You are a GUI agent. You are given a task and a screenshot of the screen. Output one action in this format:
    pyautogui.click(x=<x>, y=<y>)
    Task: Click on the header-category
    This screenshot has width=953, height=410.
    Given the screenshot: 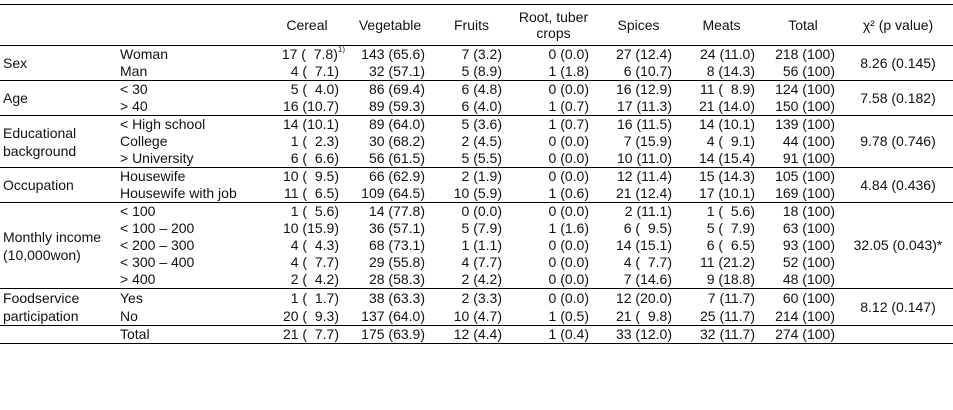 What is the action you would take?
    pyautogui.click(x=58, y=25)
    